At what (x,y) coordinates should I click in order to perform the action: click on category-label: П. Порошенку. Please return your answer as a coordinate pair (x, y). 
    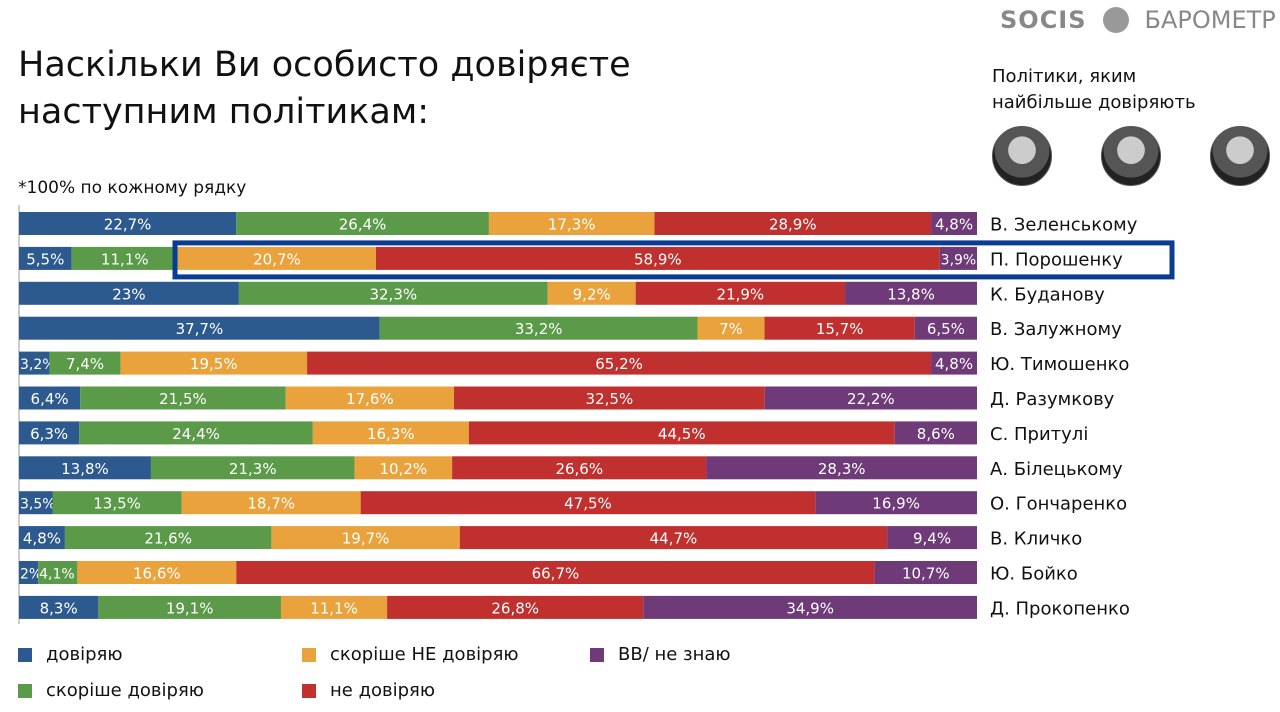
    Looking at the image, I should click on (1056, 259).